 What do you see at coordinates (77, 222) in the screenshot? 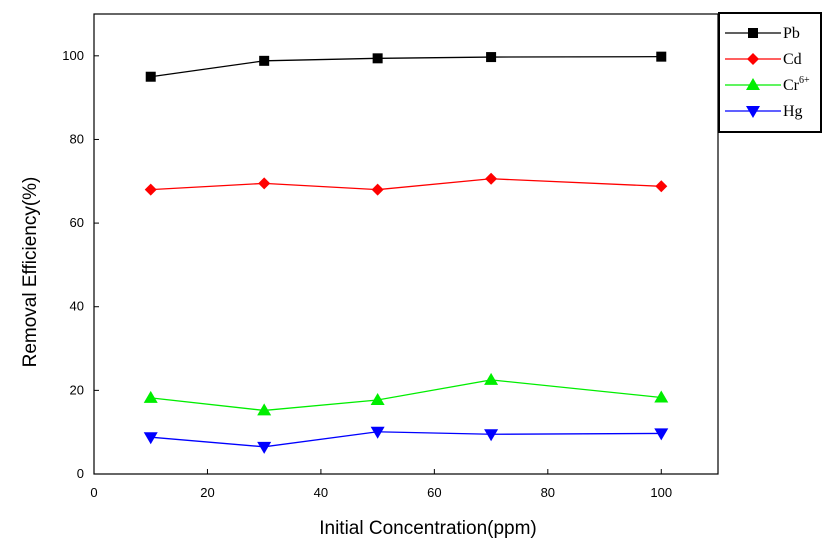
I see `y-tick-label: 60` at bounding box center [77, 222].